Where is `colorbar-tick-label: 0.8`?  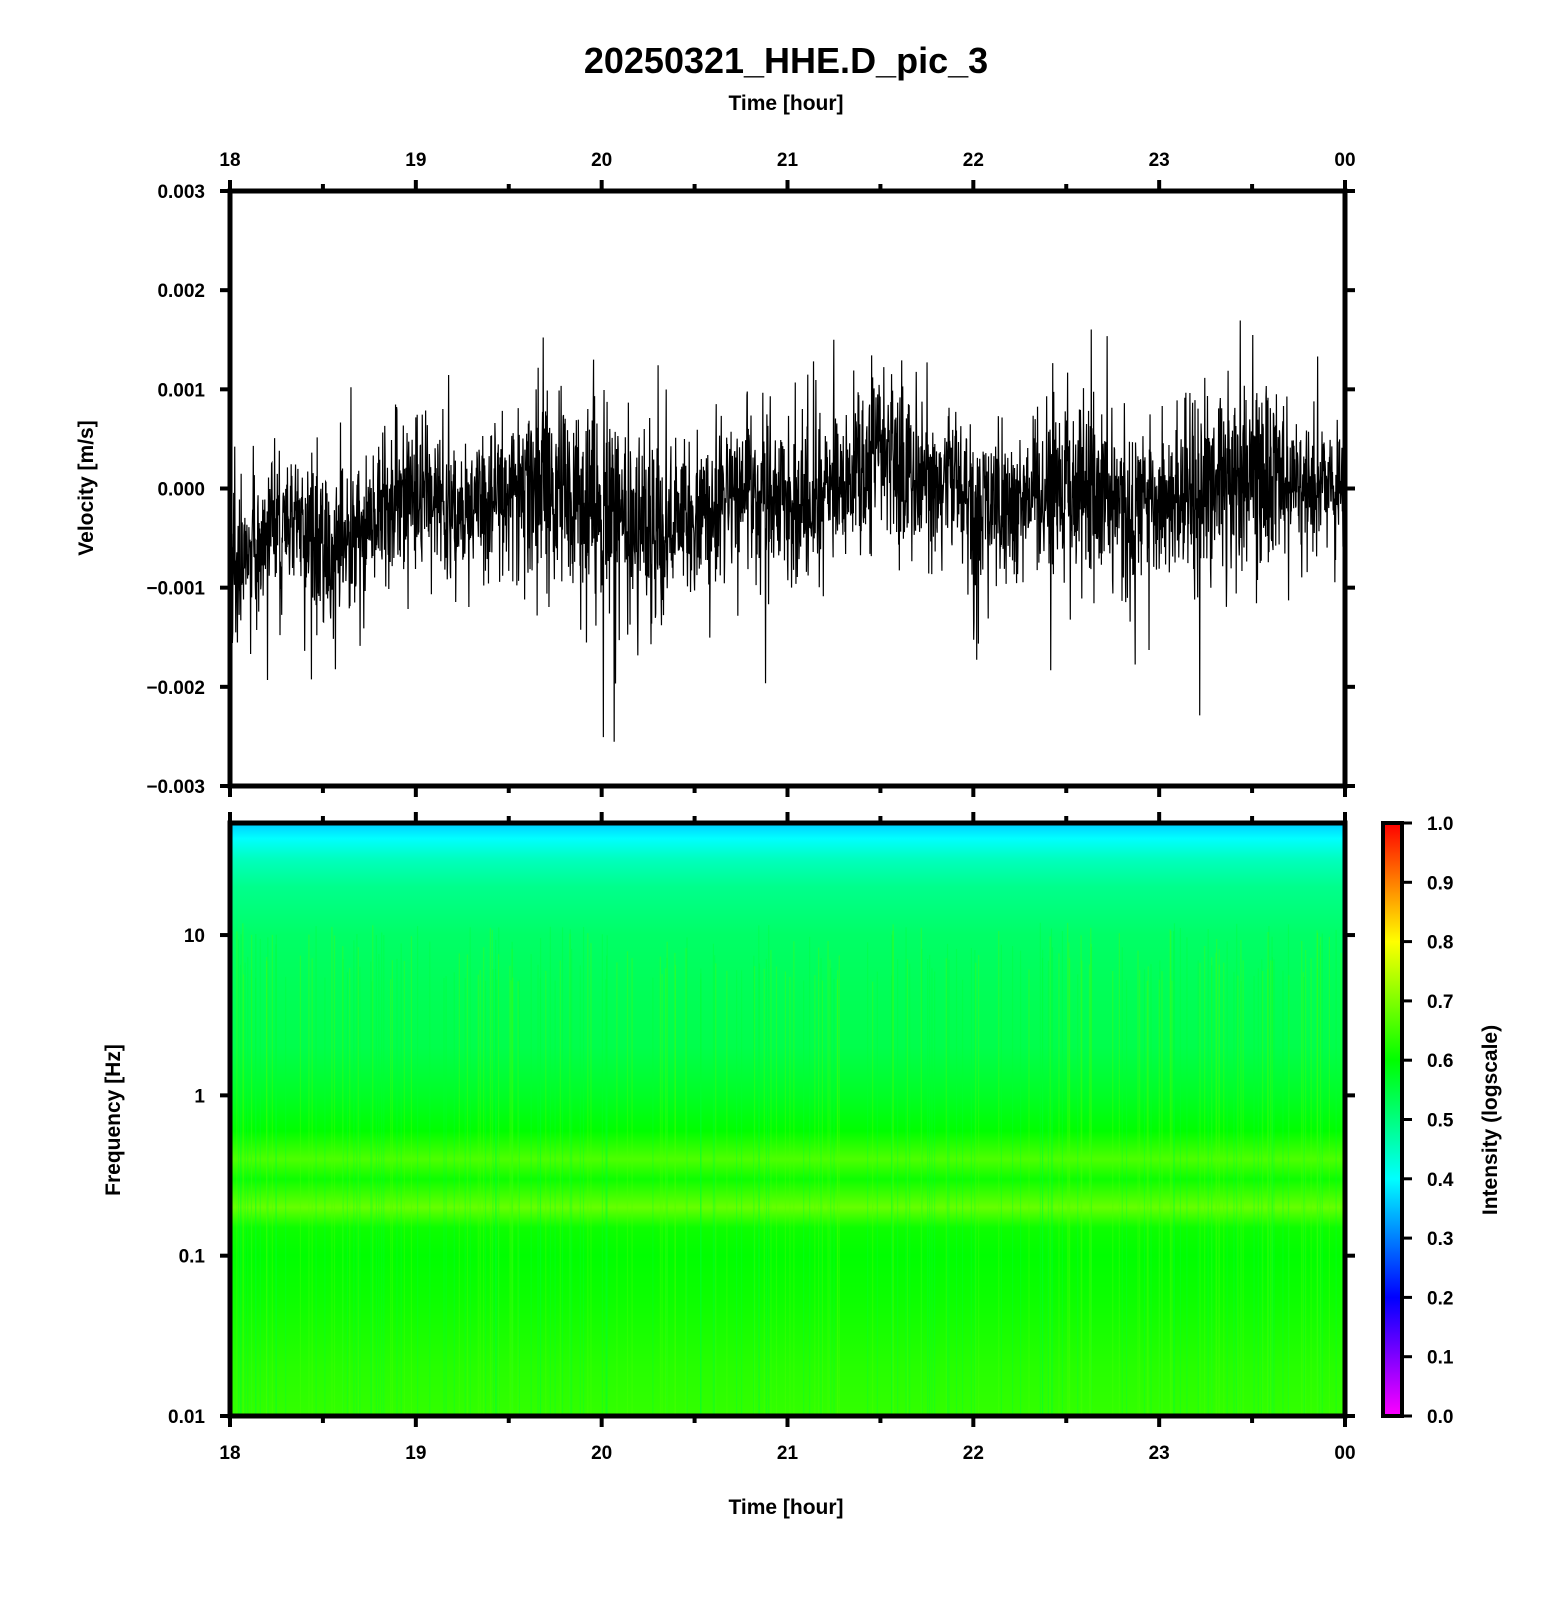 colorbar-tick-label: 0.8 is located at coordinates (1440, 943).